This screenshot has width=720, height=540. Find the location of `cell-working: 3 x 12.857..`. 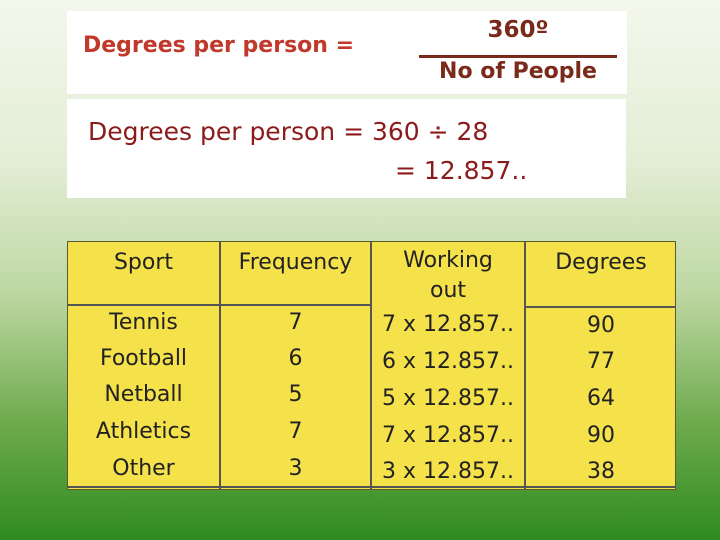

cell-working: 3 x 12.857.. is located at coordinates (448, 471).